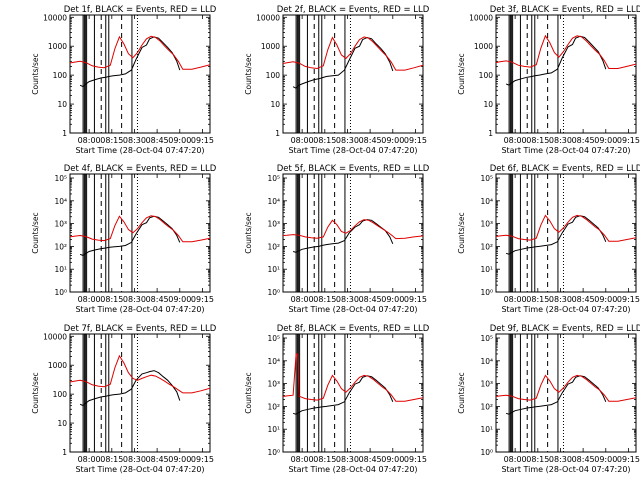 This screenshot has width=640, height=480. What do you see at coordinates (353, 10) in the screenshot?
I see `panel-title: Det 2f, BLACK = Events, RED = LLD` at bounding box center [353, 10].